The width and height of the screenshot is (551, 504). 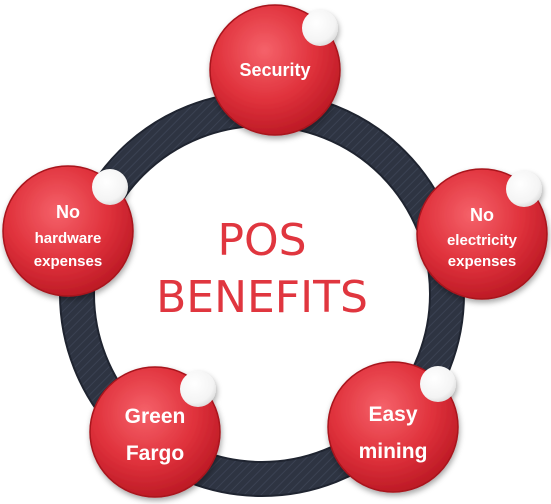 What do you see at coordinates (392, 414) in the screenshot?
I see `node-easy-mining-label-1: Easy` at bounding box center [392, 414].